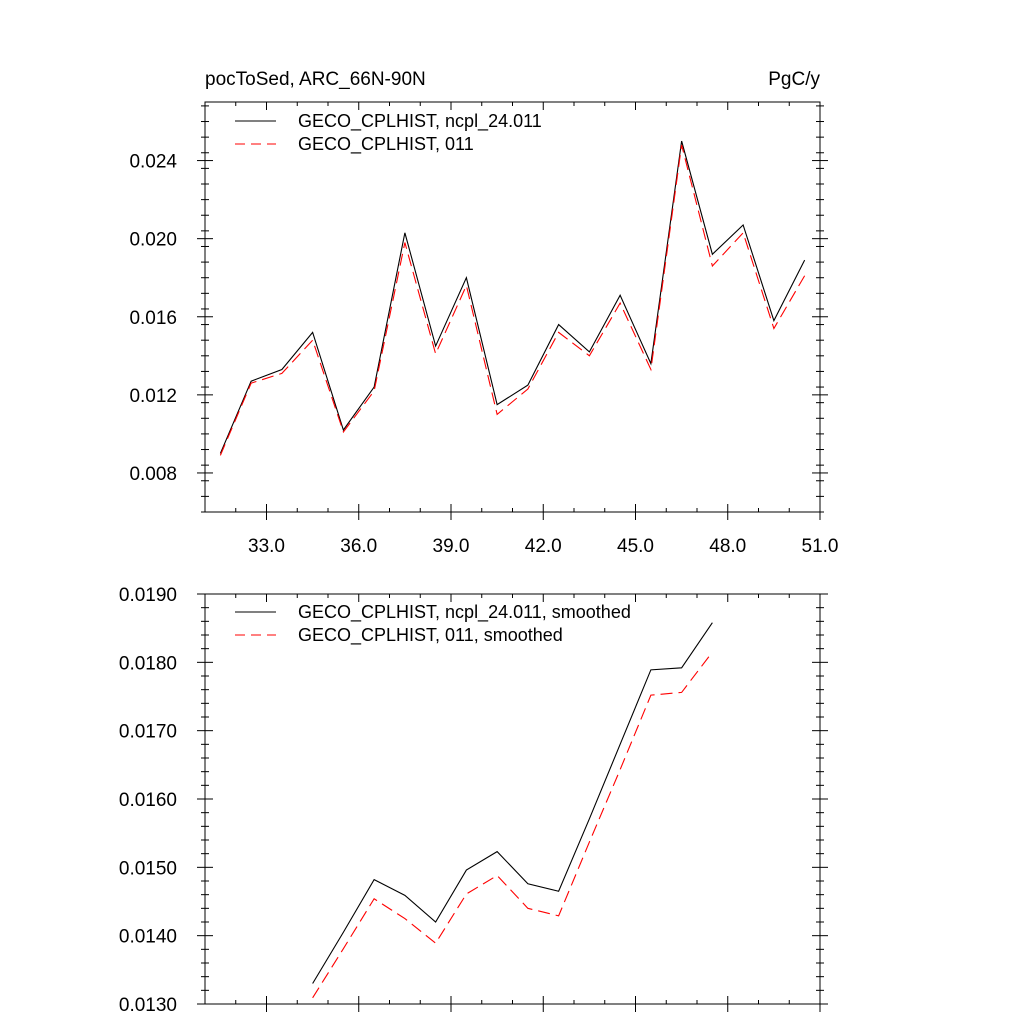 This screenshot has height=1024, width=1024. What do you see at coordinates (148, 800) in the screenshot?
I see `bottom-y-tick-label: 0.0160` at bounding box center [148, 800].